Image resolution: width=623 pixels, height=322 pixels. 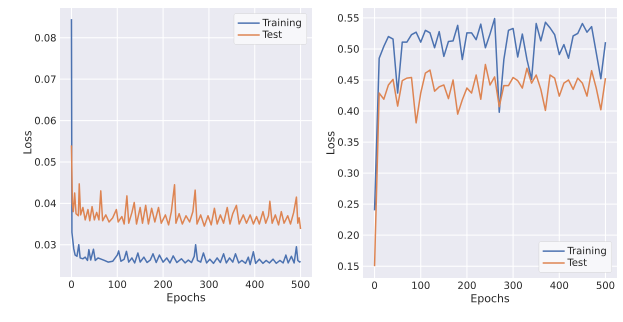 I want to click on y-tick-label: 0.07, so click(x=45, y=79).